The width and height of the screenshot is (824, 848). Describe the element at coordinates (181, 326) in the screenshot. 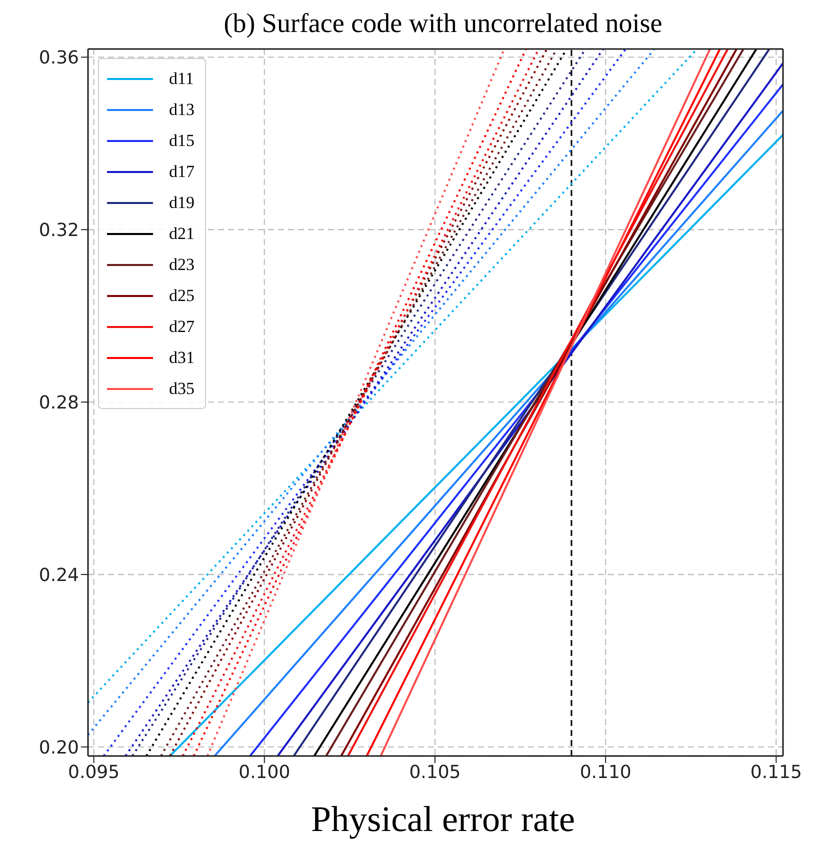

I see `legend-label: d27` at that location.